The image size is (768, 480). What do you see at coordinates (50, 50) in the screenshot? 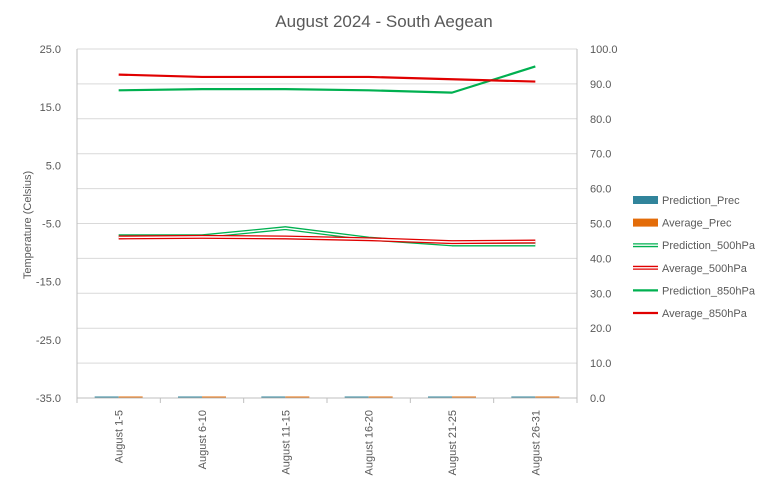
I see `y-tick-label: 25.0` at bounding box center [50, 50].